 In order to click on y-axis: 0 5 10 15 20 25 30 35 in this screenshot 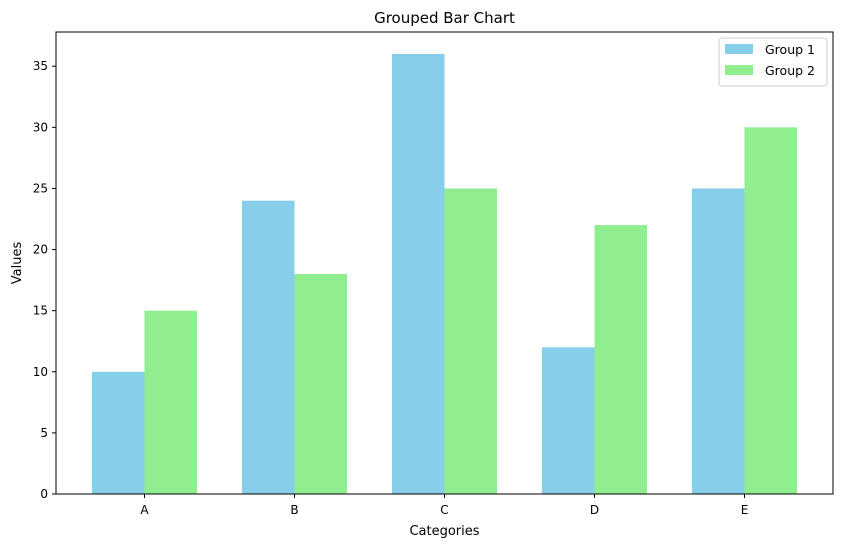, I will do `click(44, 280)`.